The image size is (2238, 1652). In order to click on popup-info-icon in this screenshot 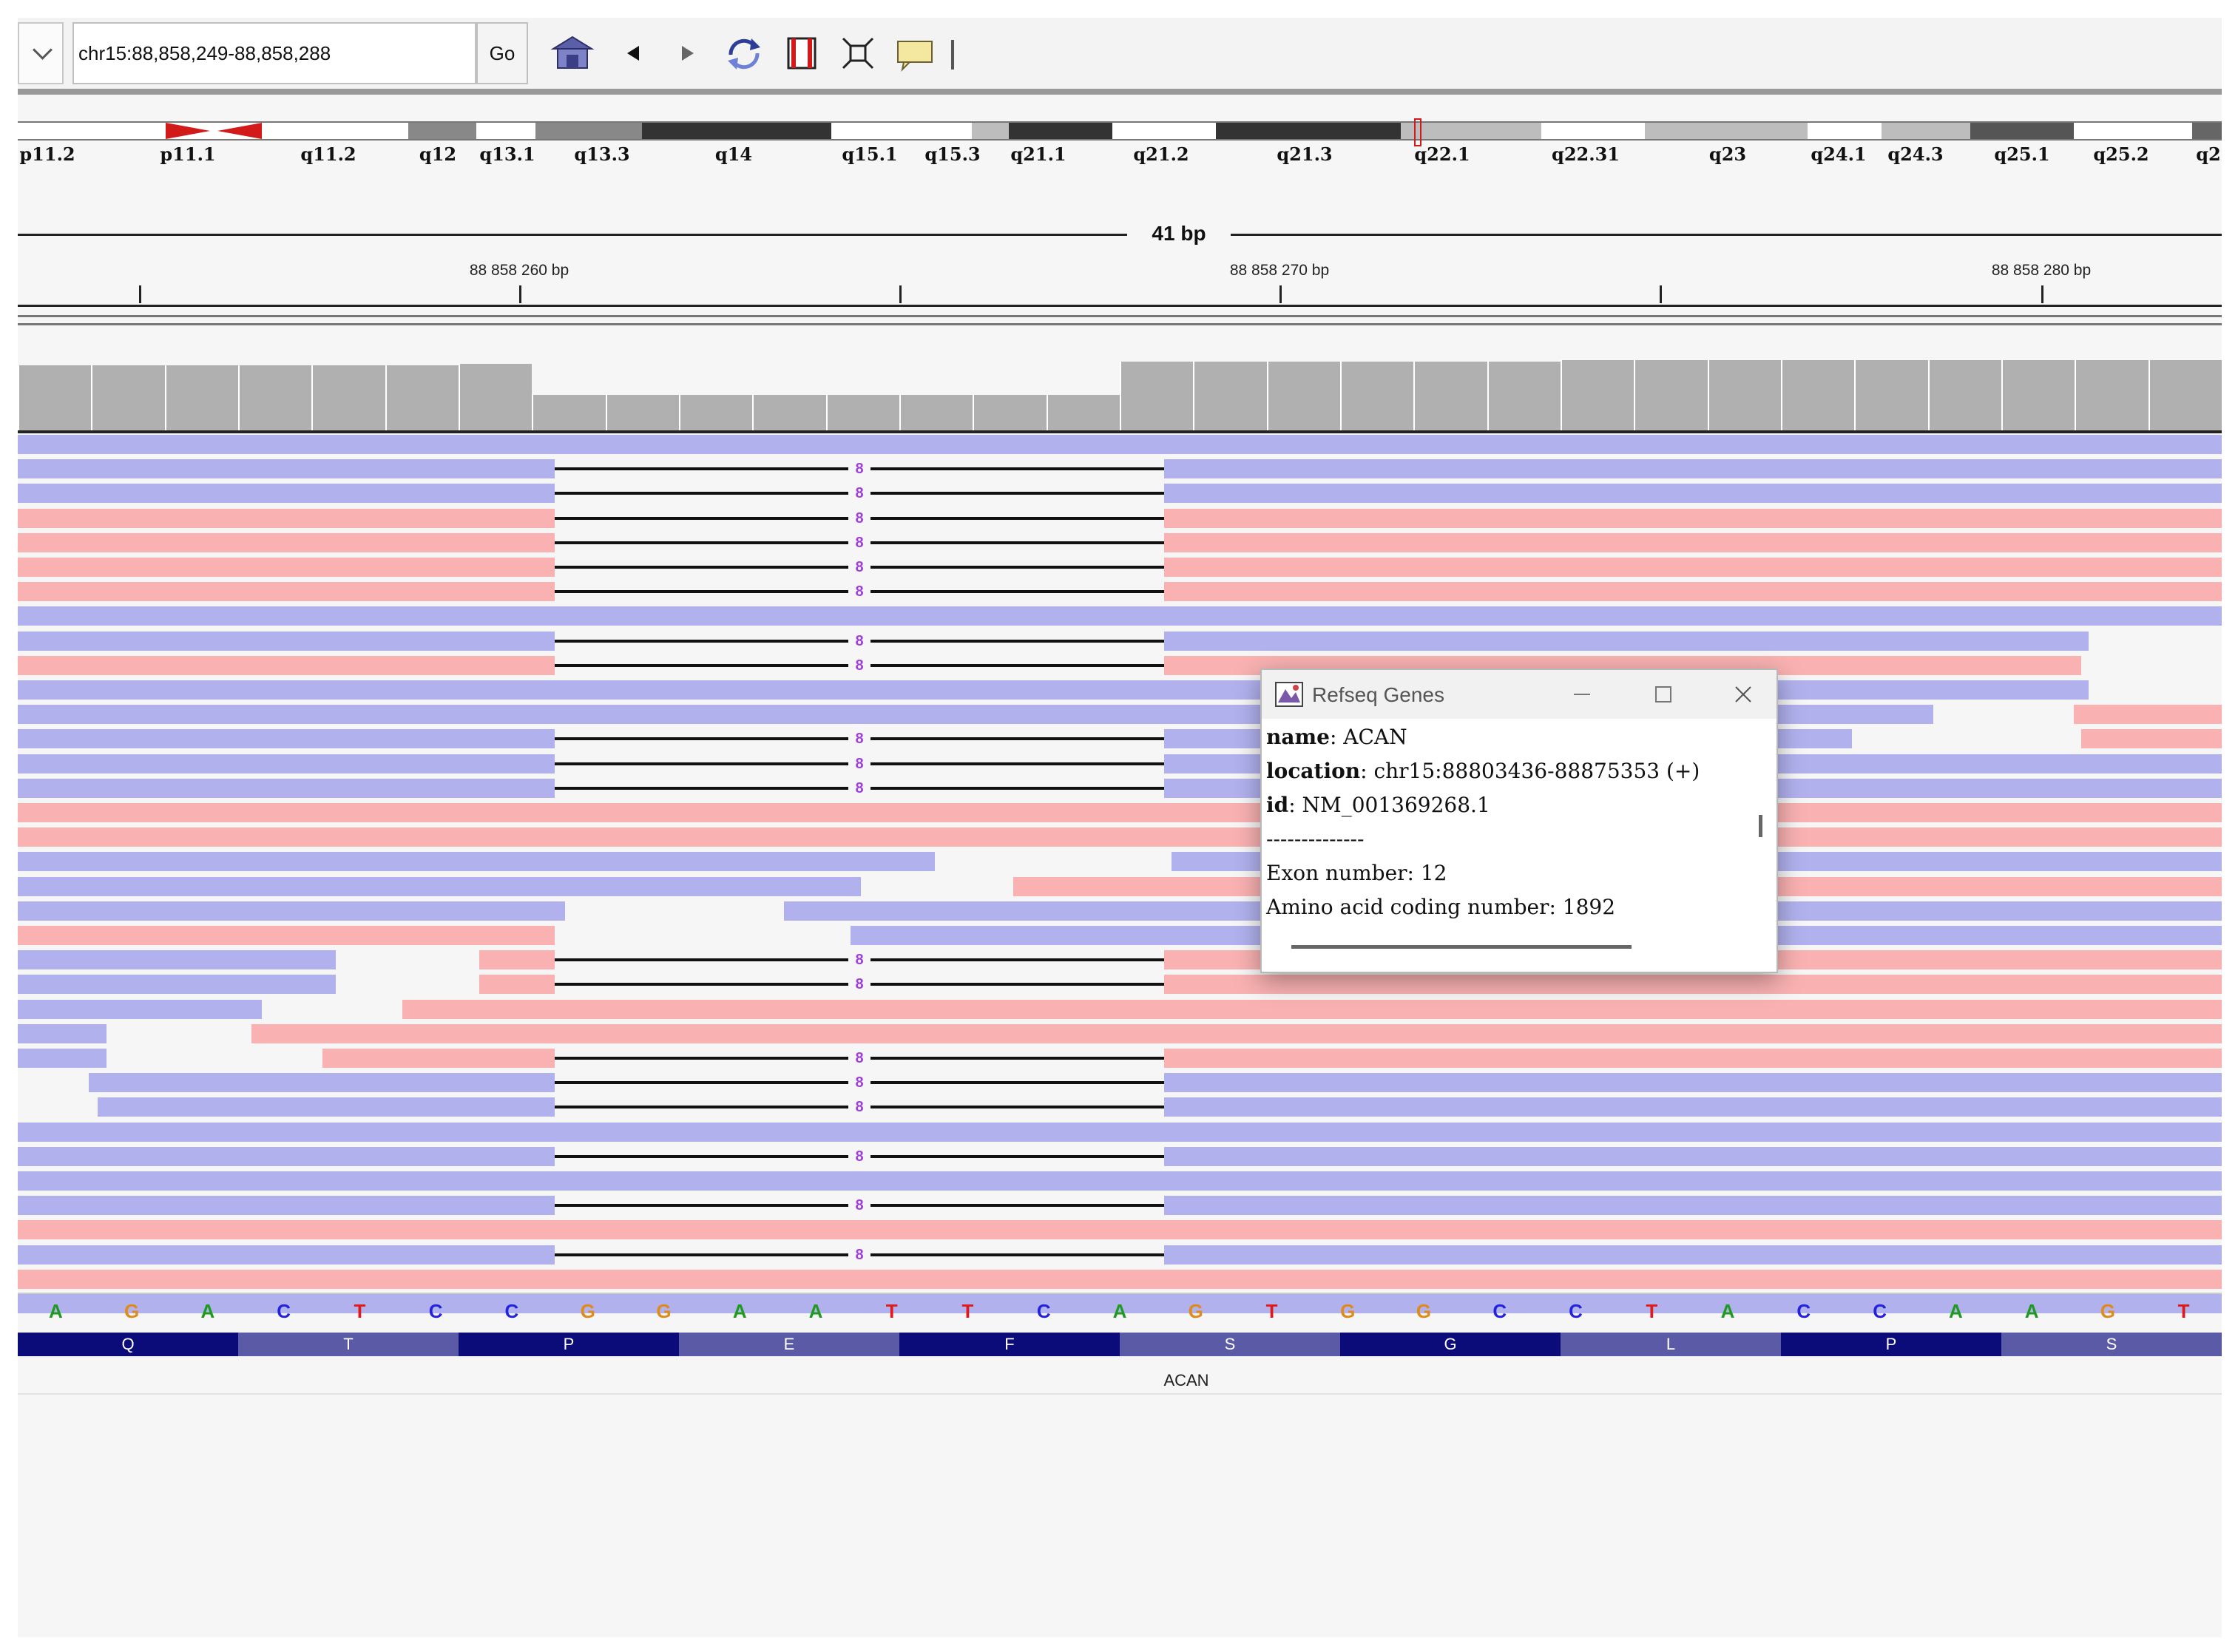, I will do `click(915, 53)`.